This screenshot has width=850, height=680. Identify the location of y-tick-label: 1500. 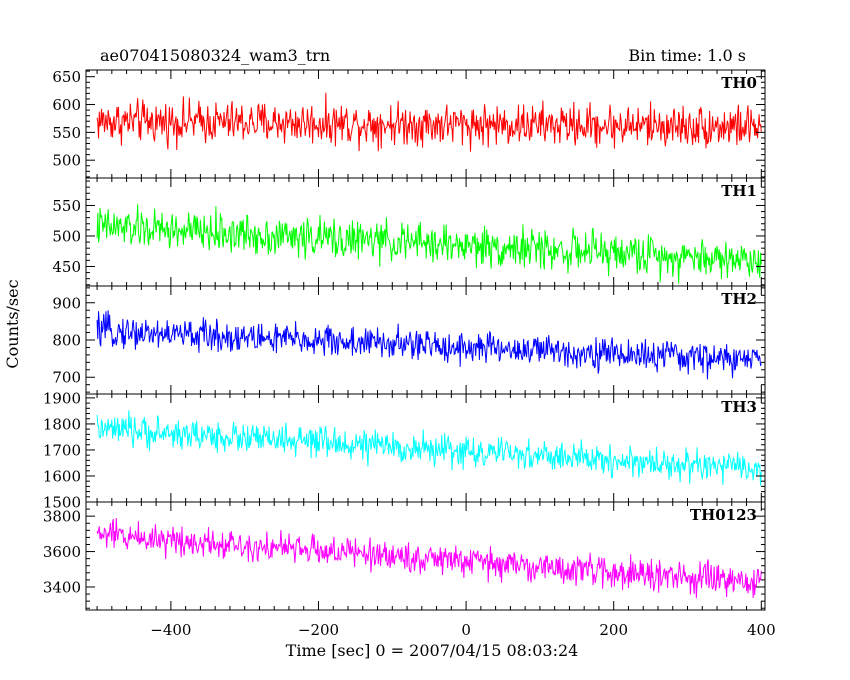
(62, 503).